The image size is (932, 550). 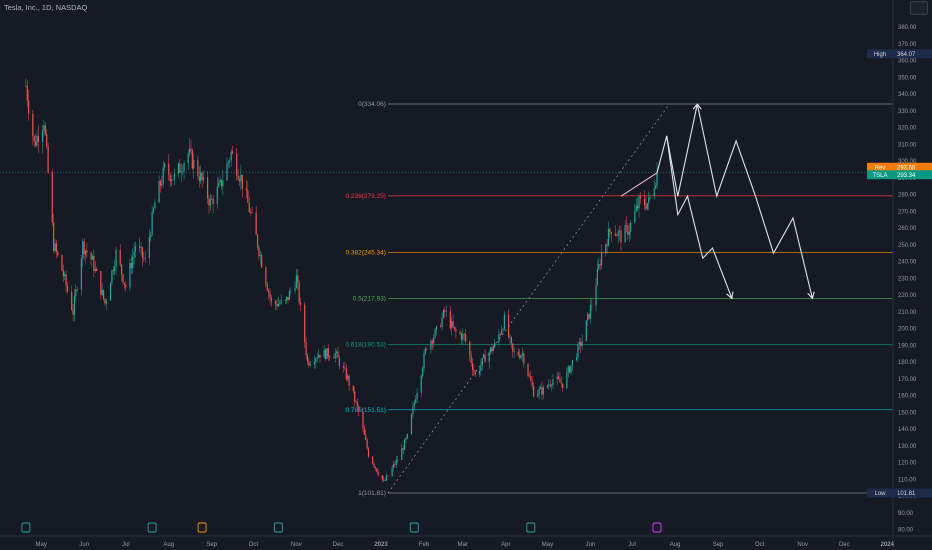 I want to click on price-tick-label: 370.00, so click(x=907, y=45).